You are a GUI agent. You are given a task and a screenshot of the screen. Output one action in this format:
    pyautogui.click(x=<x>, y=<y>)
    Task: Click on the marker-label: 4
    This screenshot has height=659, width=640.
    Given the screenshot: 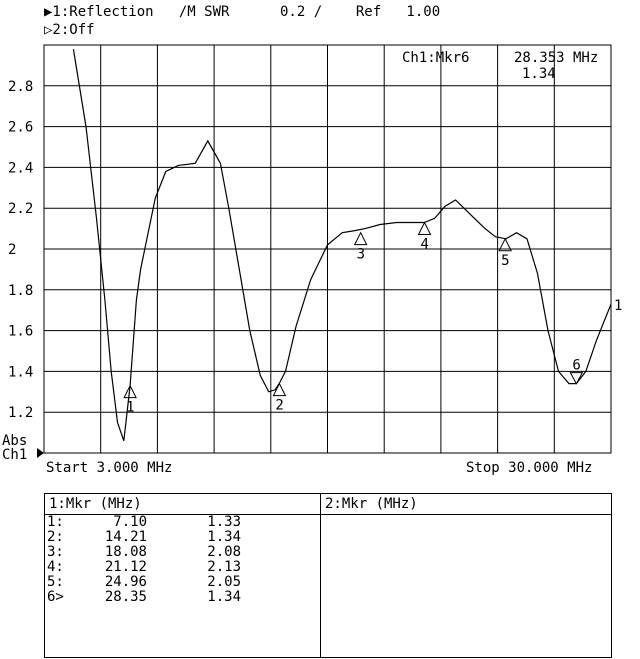 What is the action you would take?
    pyautogui.click(x=425, y=244)
    